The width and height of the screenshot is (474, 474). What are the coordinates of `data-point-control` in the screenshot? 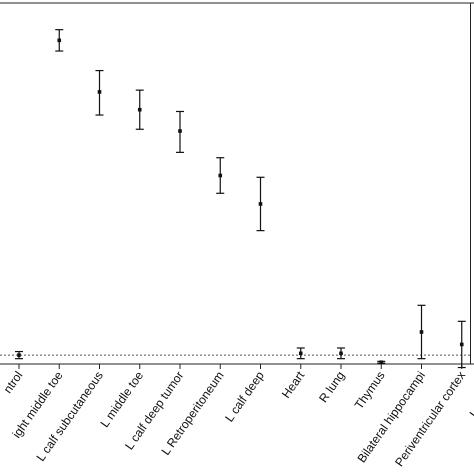 It's located at (19, 355).